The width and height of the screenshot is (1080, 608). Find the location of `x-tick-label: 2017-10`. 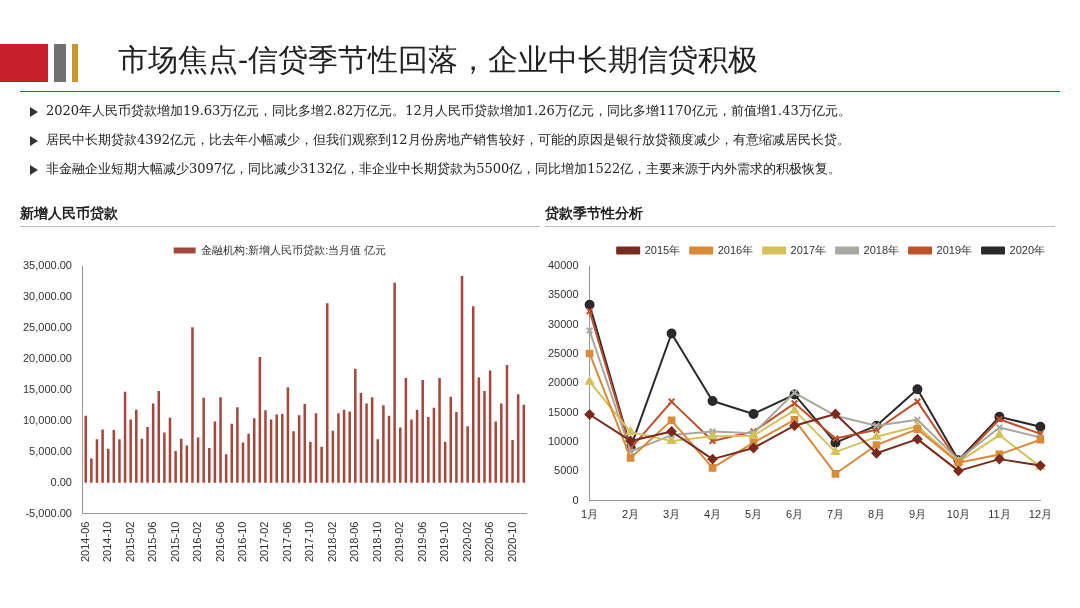

x-tick-label: 2017-10 is located at coordinates (309, 542).